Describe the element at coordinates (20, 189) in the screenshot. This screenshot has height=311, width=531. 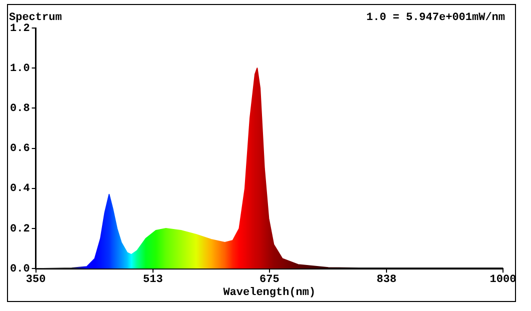
I see `y-tick-label: 0.4` at that location.